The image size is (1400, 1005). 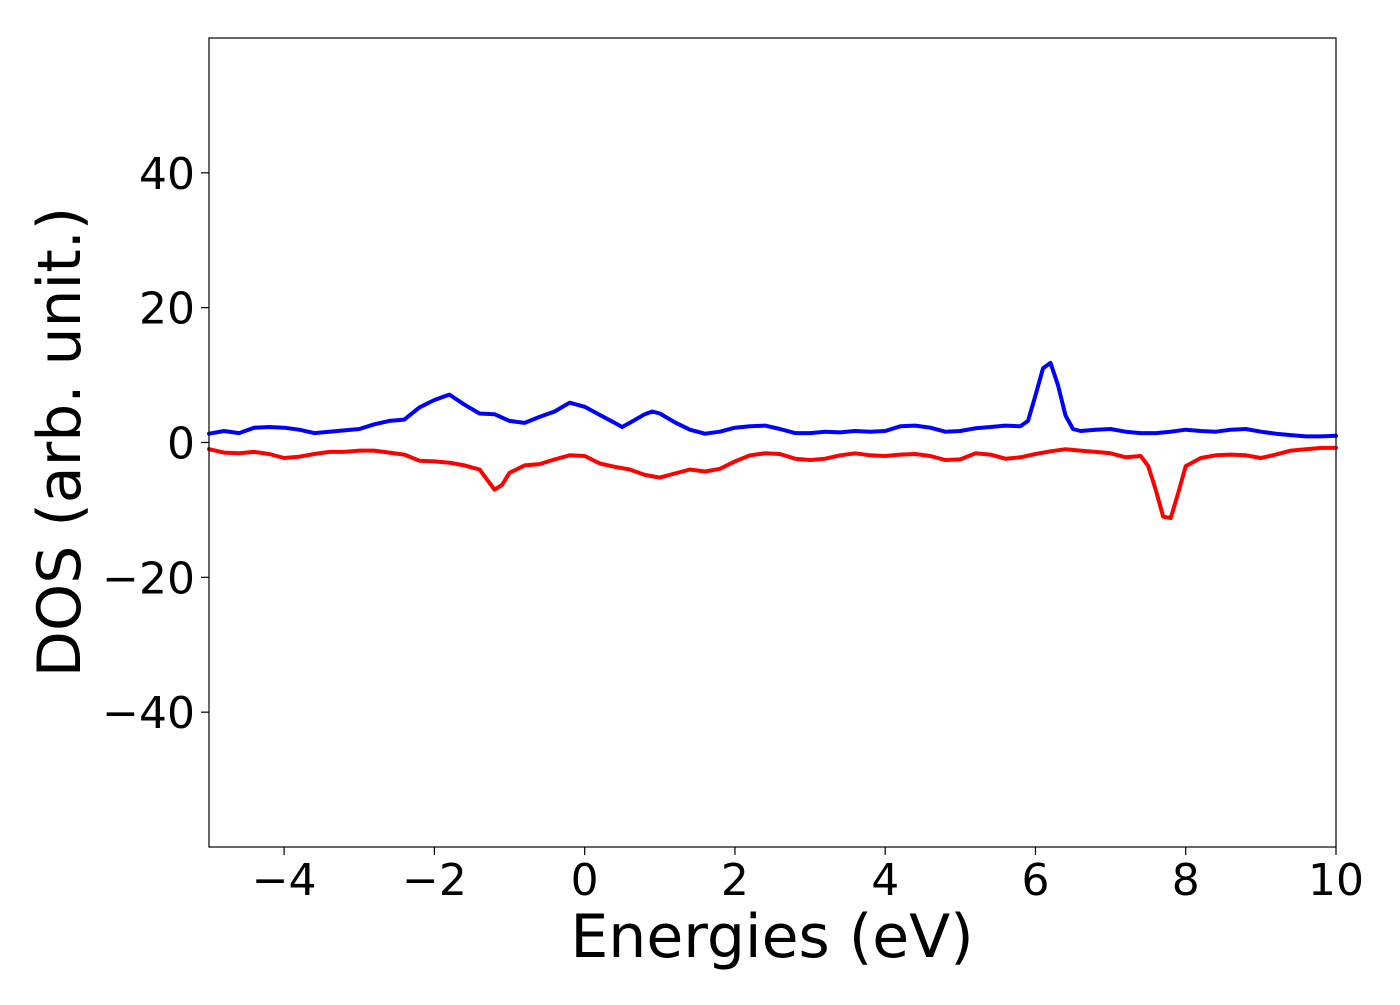 I want to click on y-tick-label: 40, so click(x=167, y=174).